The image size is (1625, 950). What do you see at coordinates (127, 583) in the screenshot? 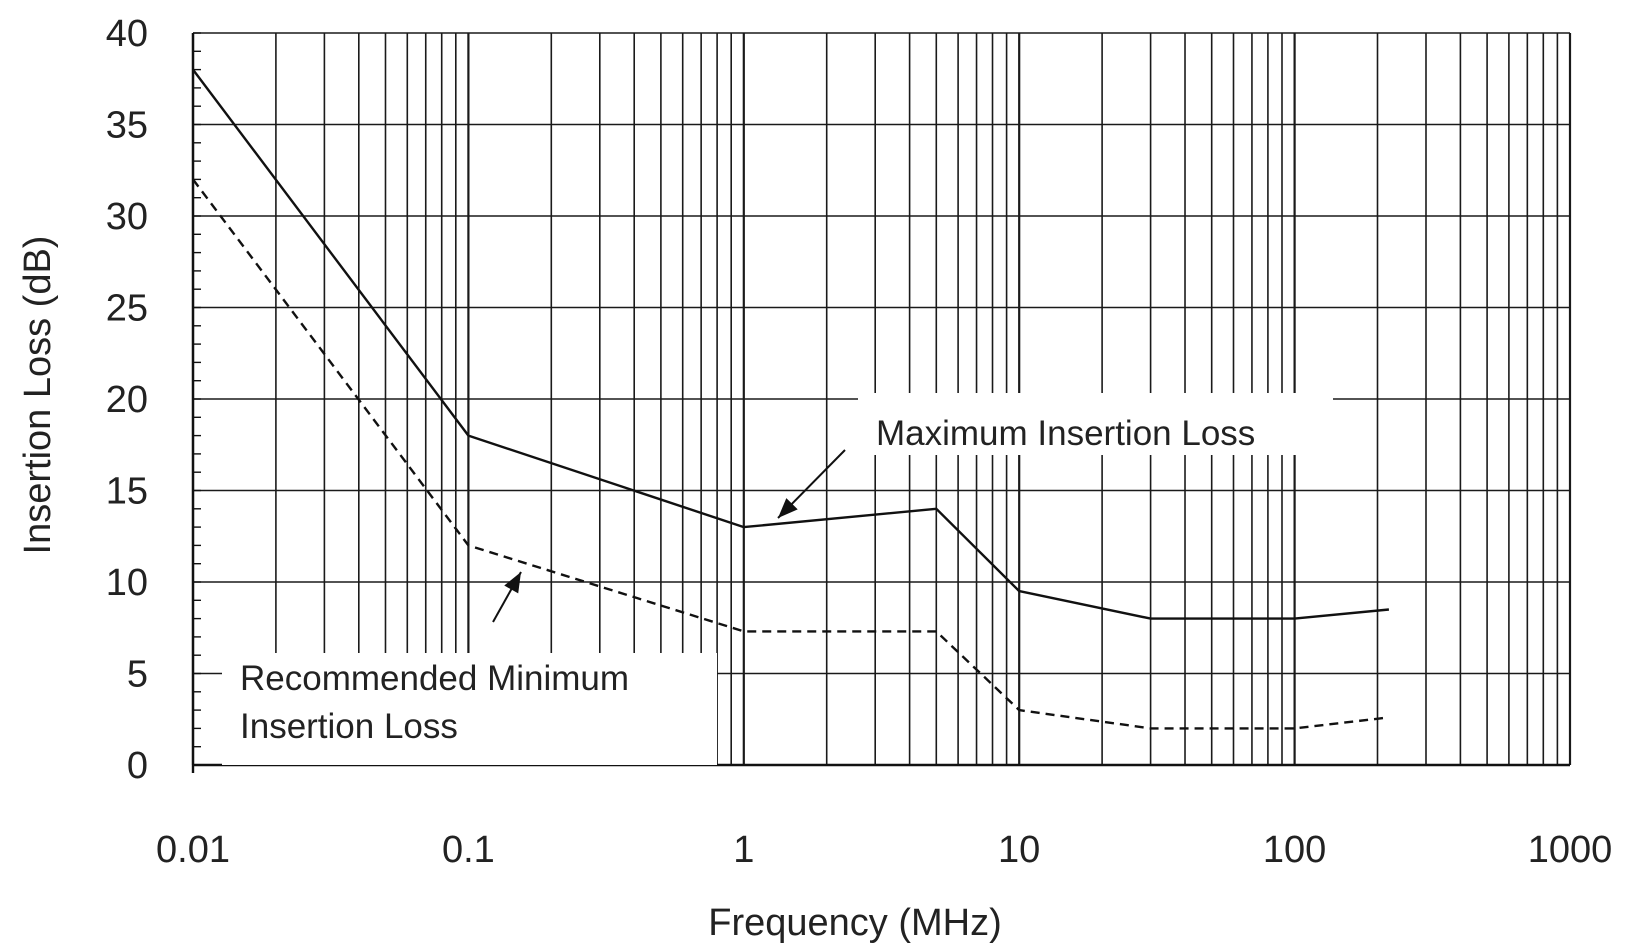
I see `y-tick-label: 10` at bounding box center [127, 583].